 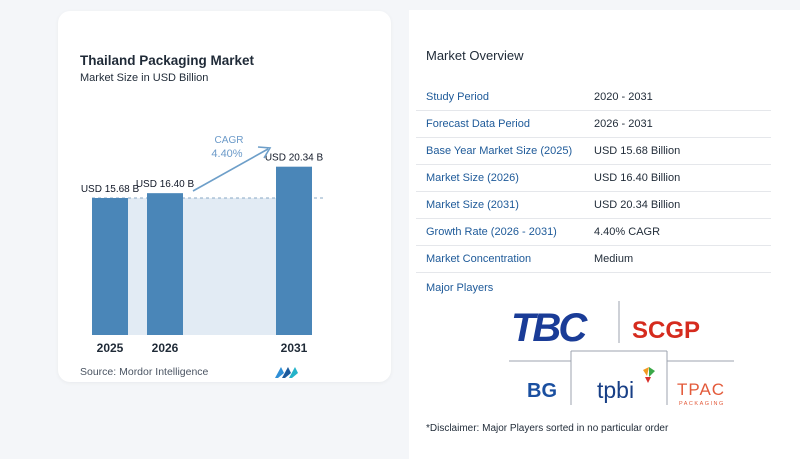 What do you see at coordinates (165, 184) in the screenshot?
I see `bar-label-2026: USD 16.40 B` at bounding box center [165, 184].